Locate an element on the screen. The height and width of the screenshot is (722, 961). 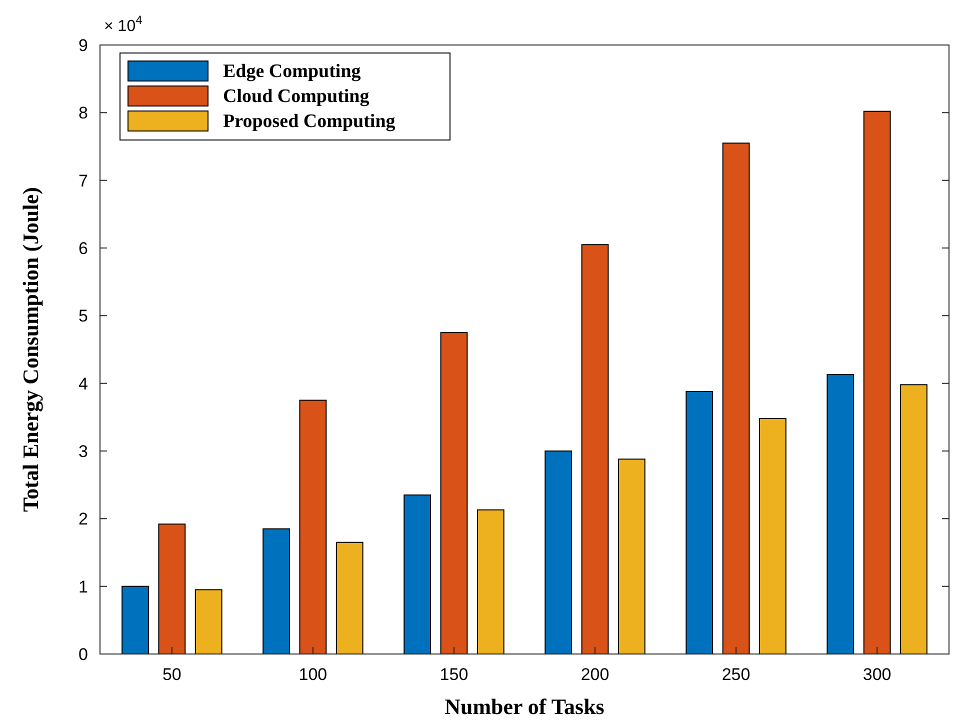
y-tick-label: 3 is located at coordinates (83, 451).